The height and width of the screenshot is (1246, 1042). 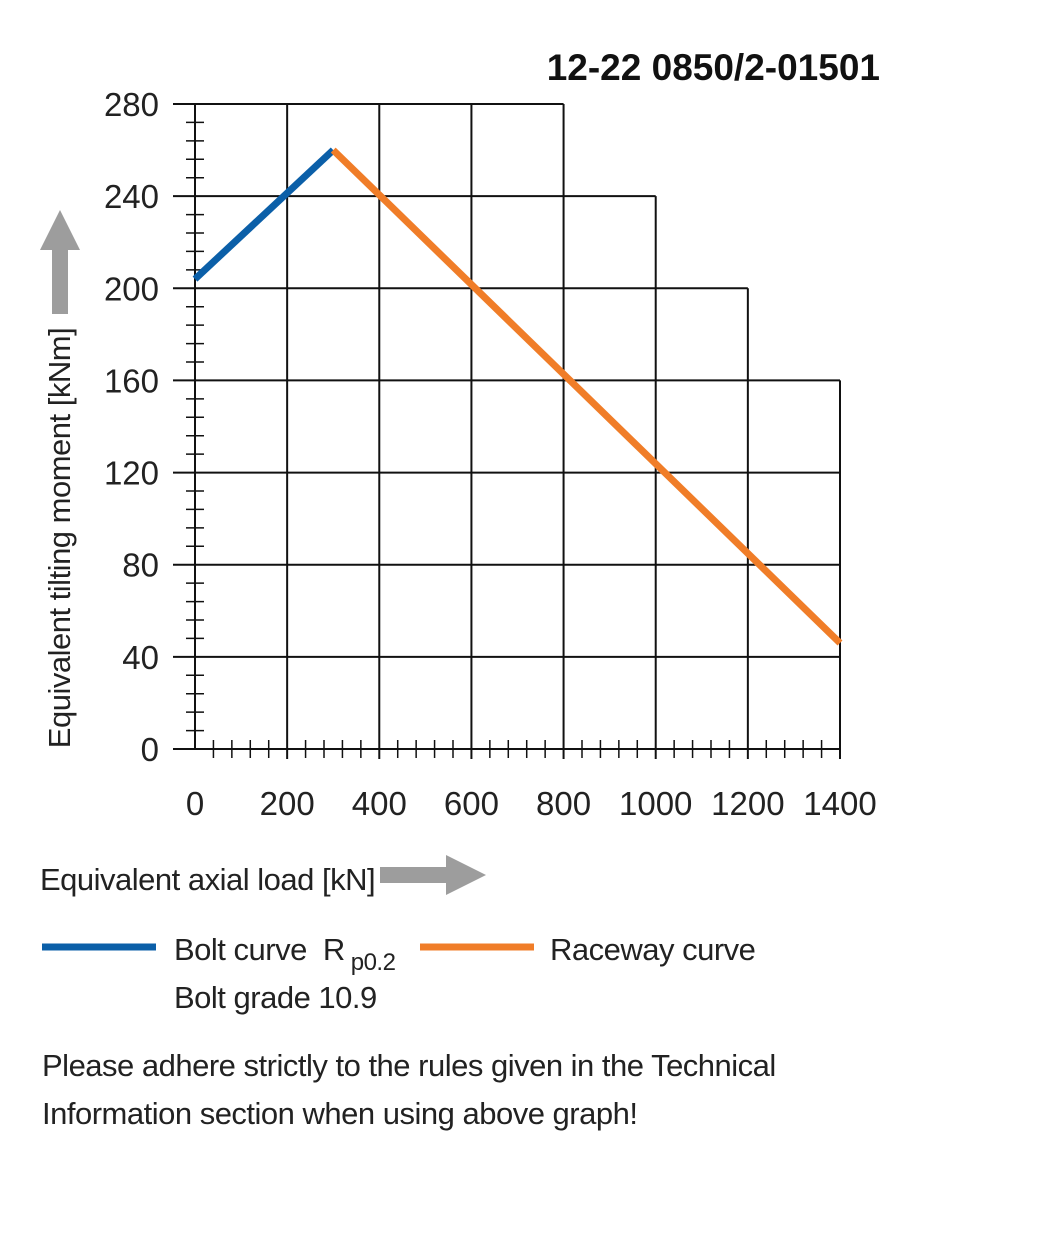 I want to click on y-tick-label: 40, so click(x=140, y=657).